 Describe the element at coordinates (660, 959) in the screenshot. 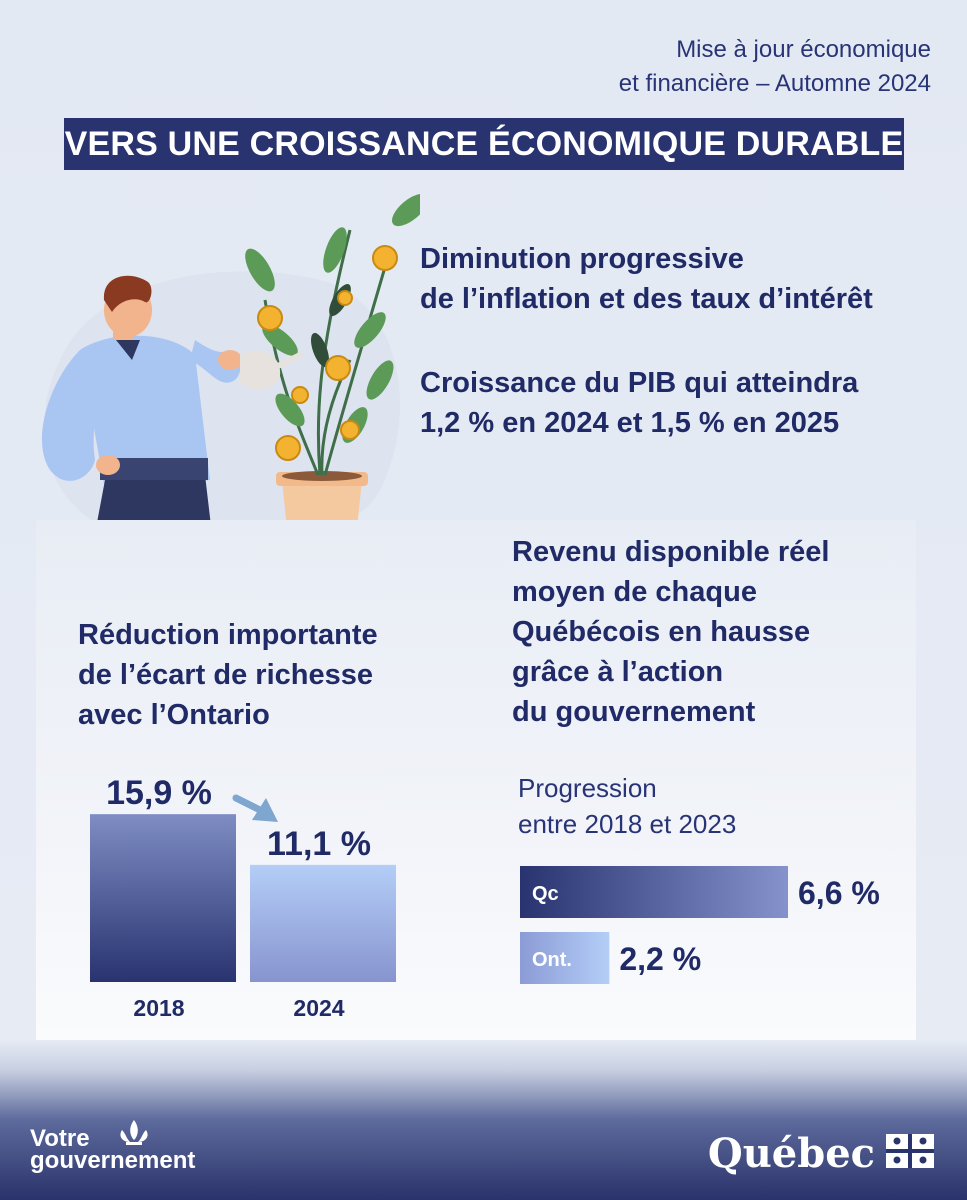

I see `value-label-ont: 2,2 %` at that location.